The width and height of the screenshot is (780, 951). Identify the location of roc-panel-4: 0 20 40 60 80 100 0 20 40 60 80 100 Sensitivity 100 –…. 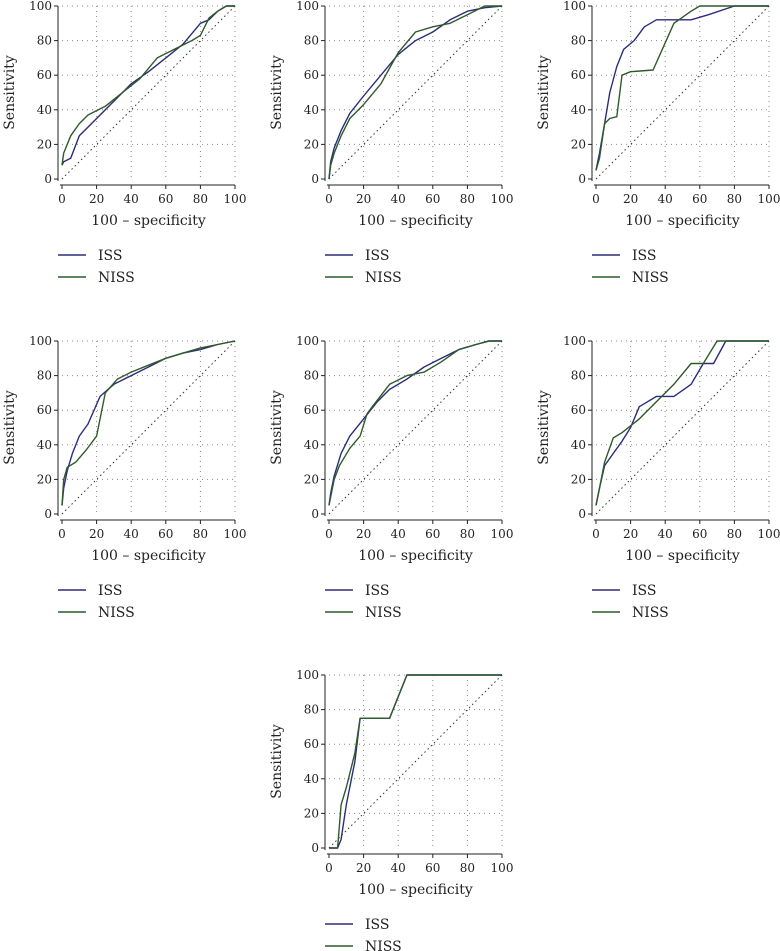
(124, 477).